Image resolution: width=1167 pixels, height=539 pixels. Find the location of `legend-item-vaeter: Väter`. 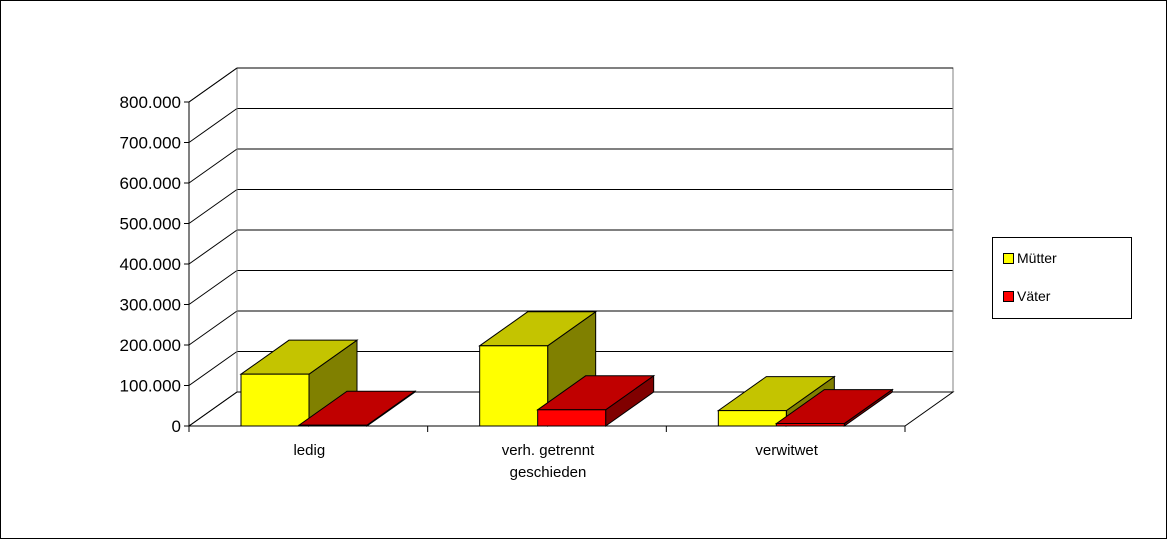

legend-item-vaeter: Väter is located at coordinates (1026, 296).